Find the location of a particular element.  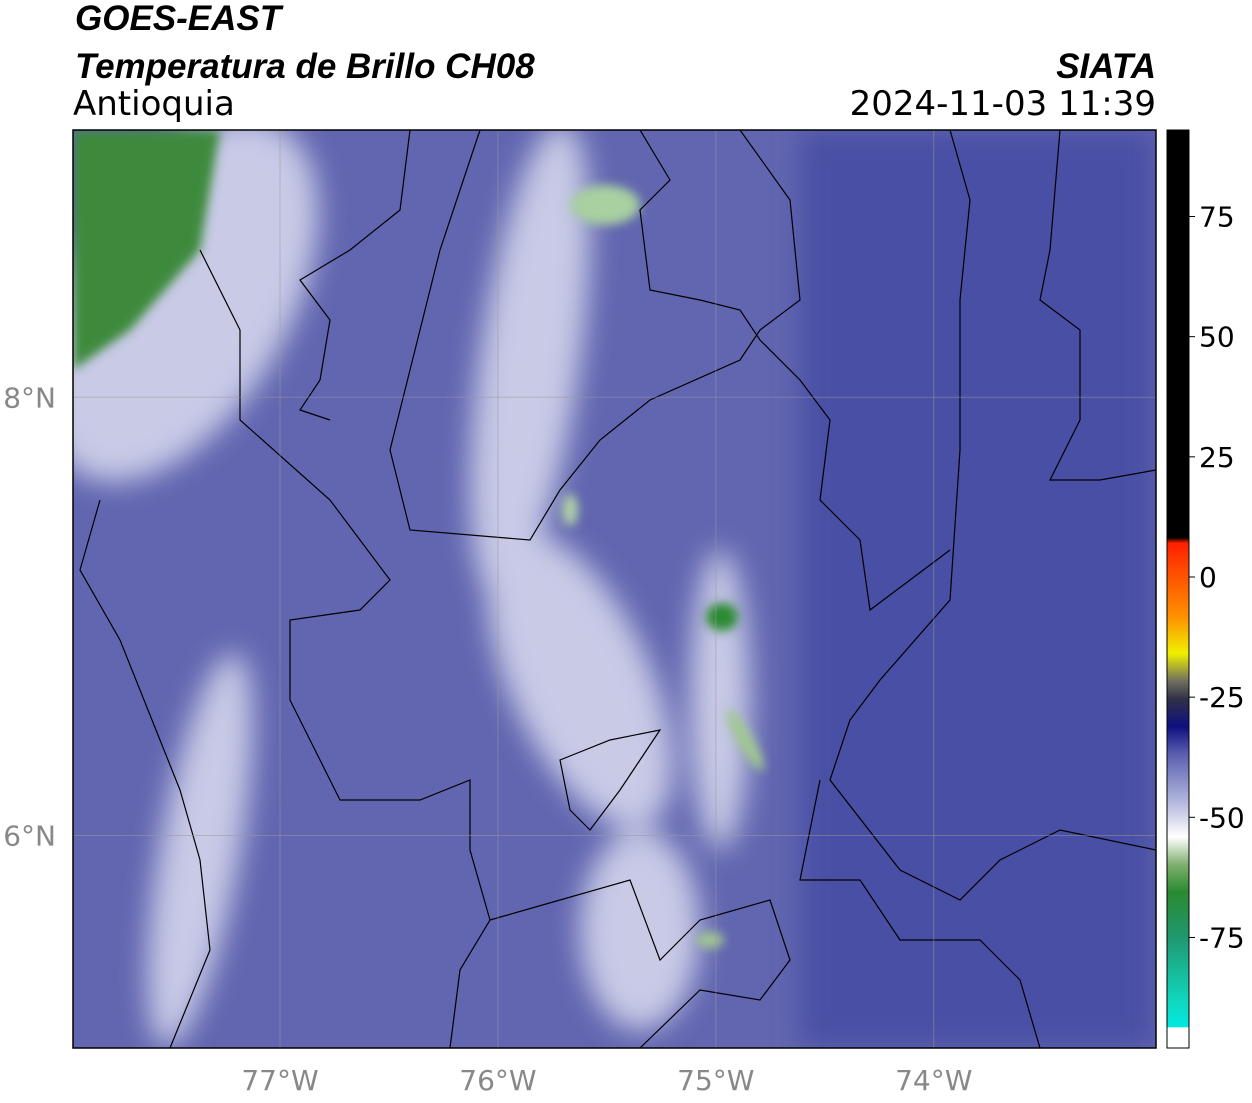

region: Antioquia is located at coordinates (154, 104).